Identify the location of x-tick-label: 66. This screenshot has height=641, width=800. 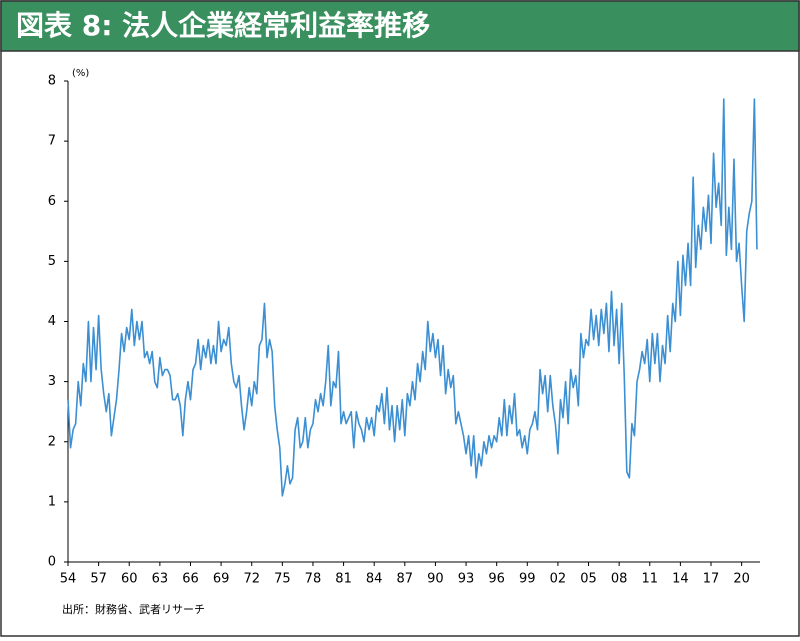
(190, 579).